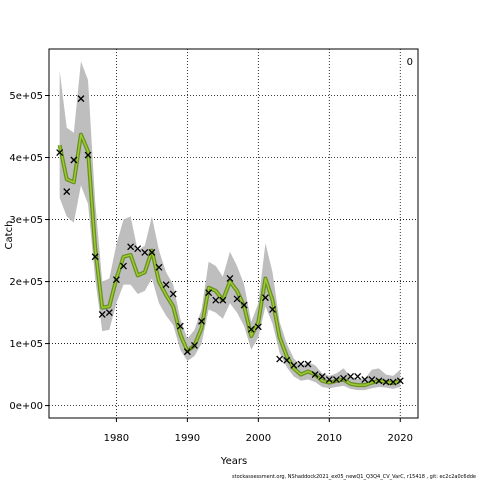 The width and height of the screenshot is (480, 484). I want to click on y-tick-label: 3e+05, so click(26, 220).